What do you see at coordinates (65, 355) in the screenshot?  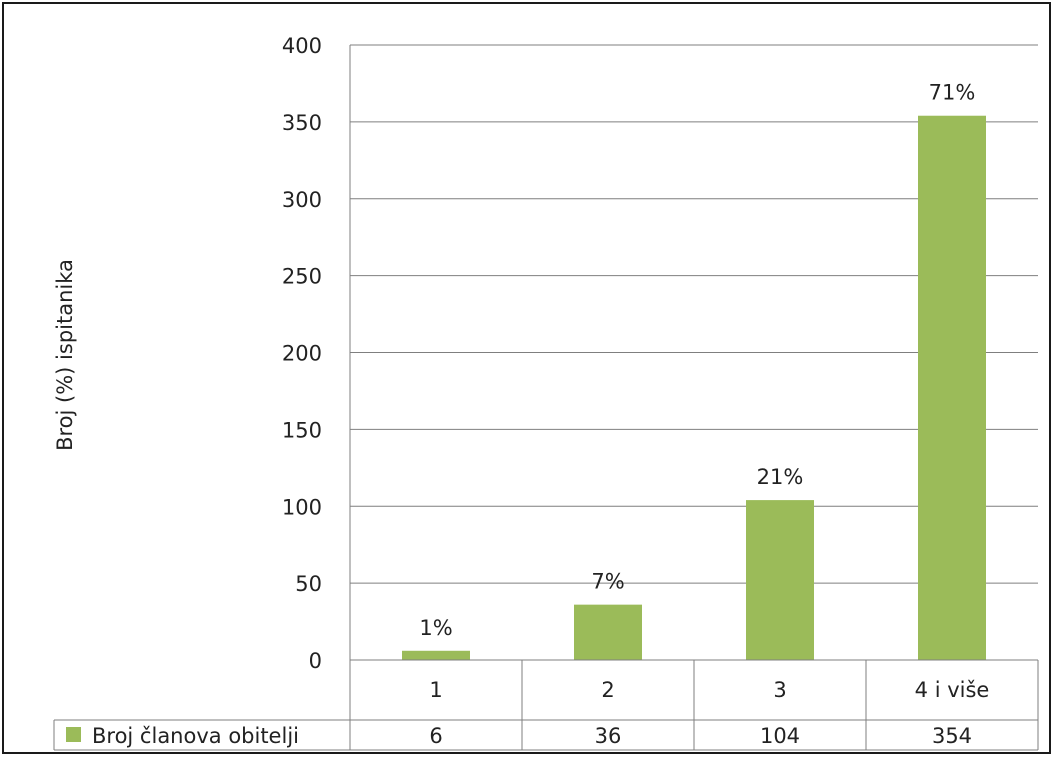 I see `y-axis-label: Broj (%) ispitanika` at bounding box center [65, 355].